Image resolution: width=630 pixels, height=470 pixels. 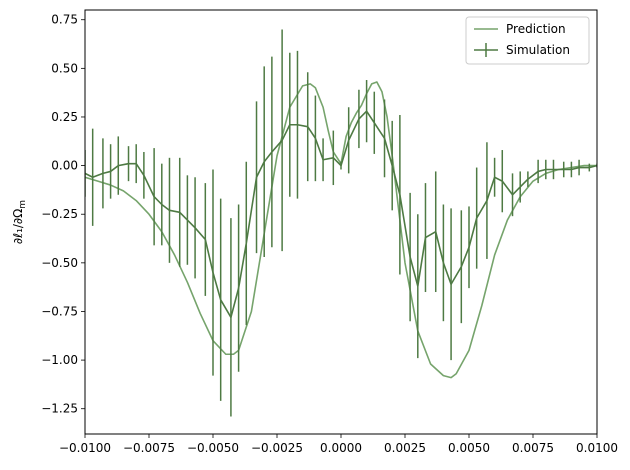 What do you see at coordinates (23, 204) in the screenshot?
I see `y-axis-label-subscript: m` at bounding box center [23, 204].